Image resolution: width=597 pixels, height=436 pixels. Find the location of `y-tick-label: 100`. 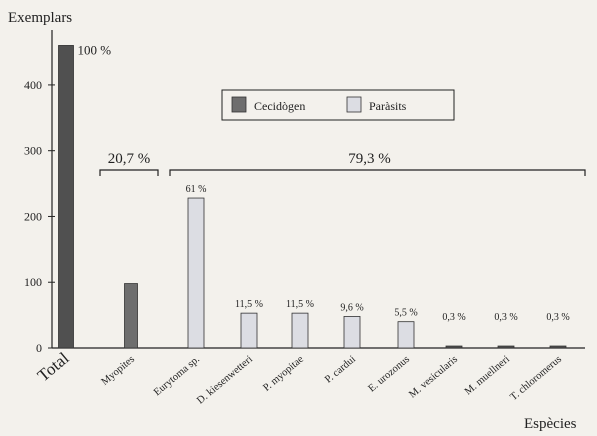

y-tick-label: 100 is located at coordinates (33, 282).